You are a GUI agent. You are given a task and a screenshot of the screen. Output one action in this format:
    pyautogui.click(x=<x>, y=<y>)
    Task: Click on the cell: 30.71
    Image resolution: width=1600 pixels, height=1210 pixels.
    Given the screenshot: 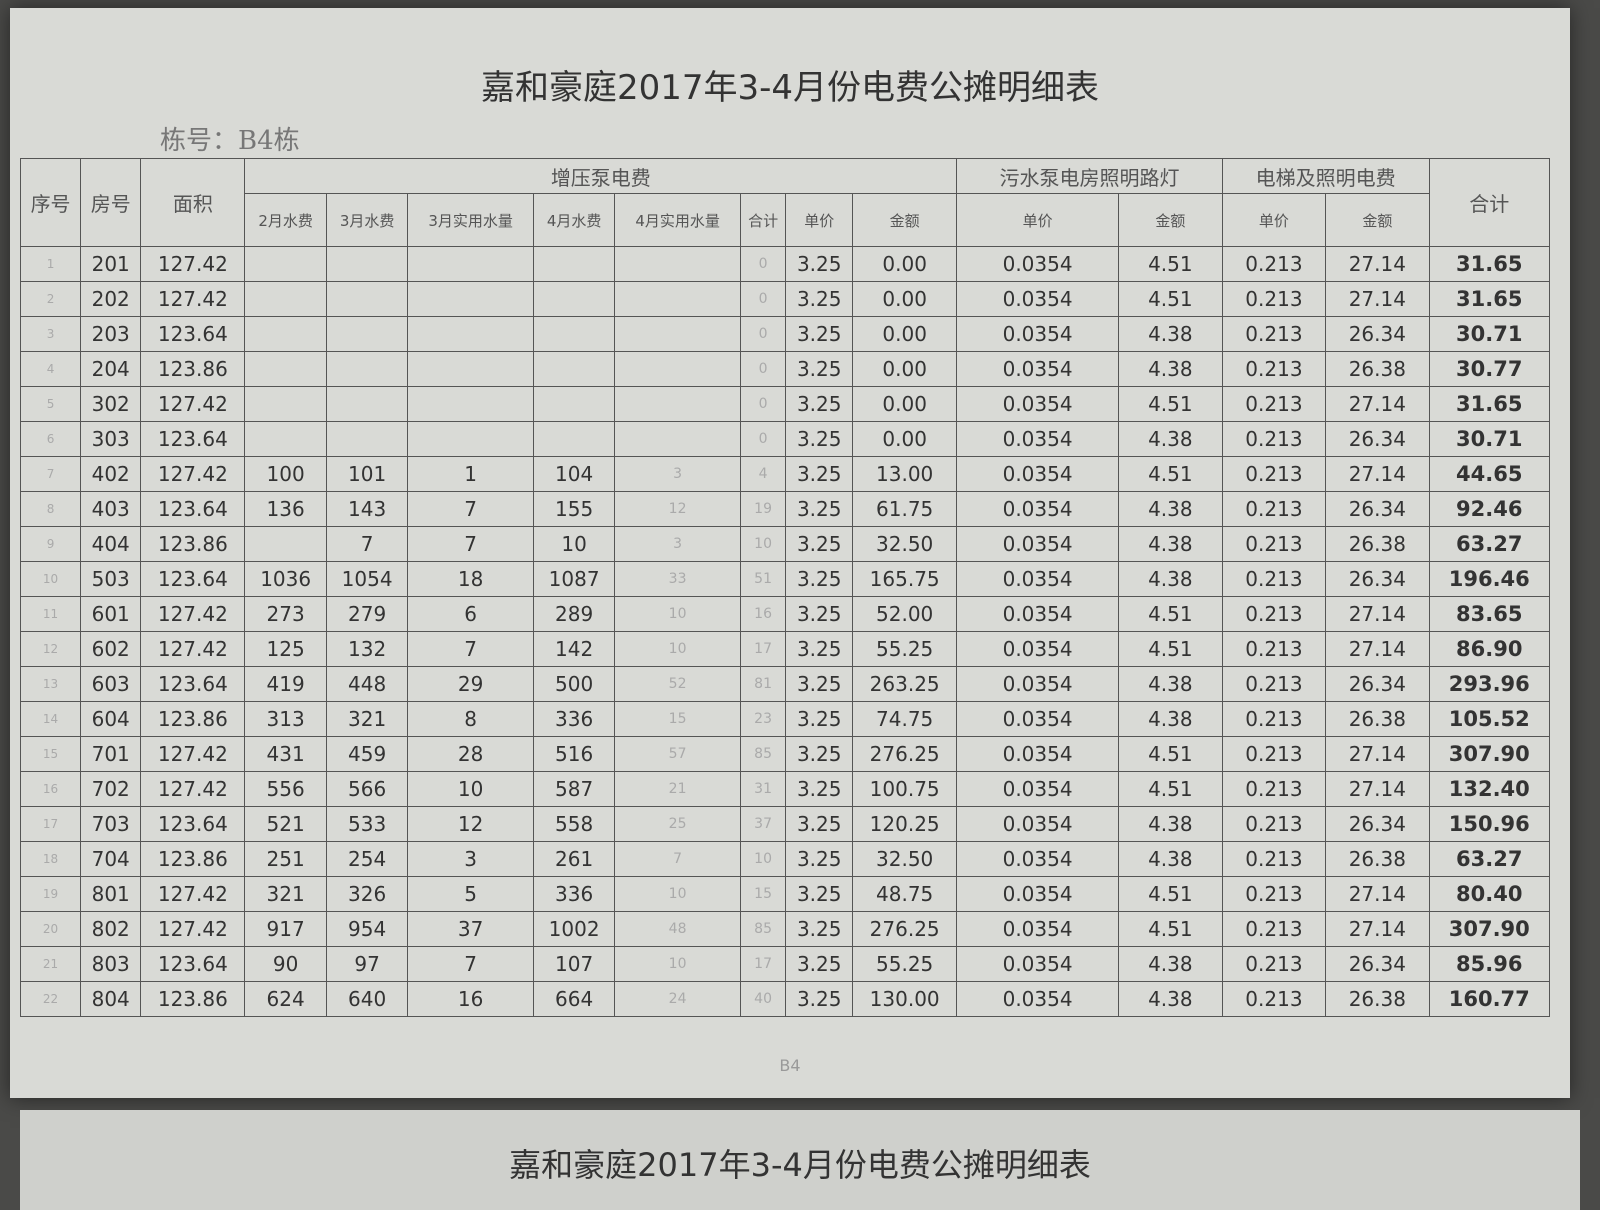 What is the action you would take?
    pyautogui.click(x=1489, y=334)
    